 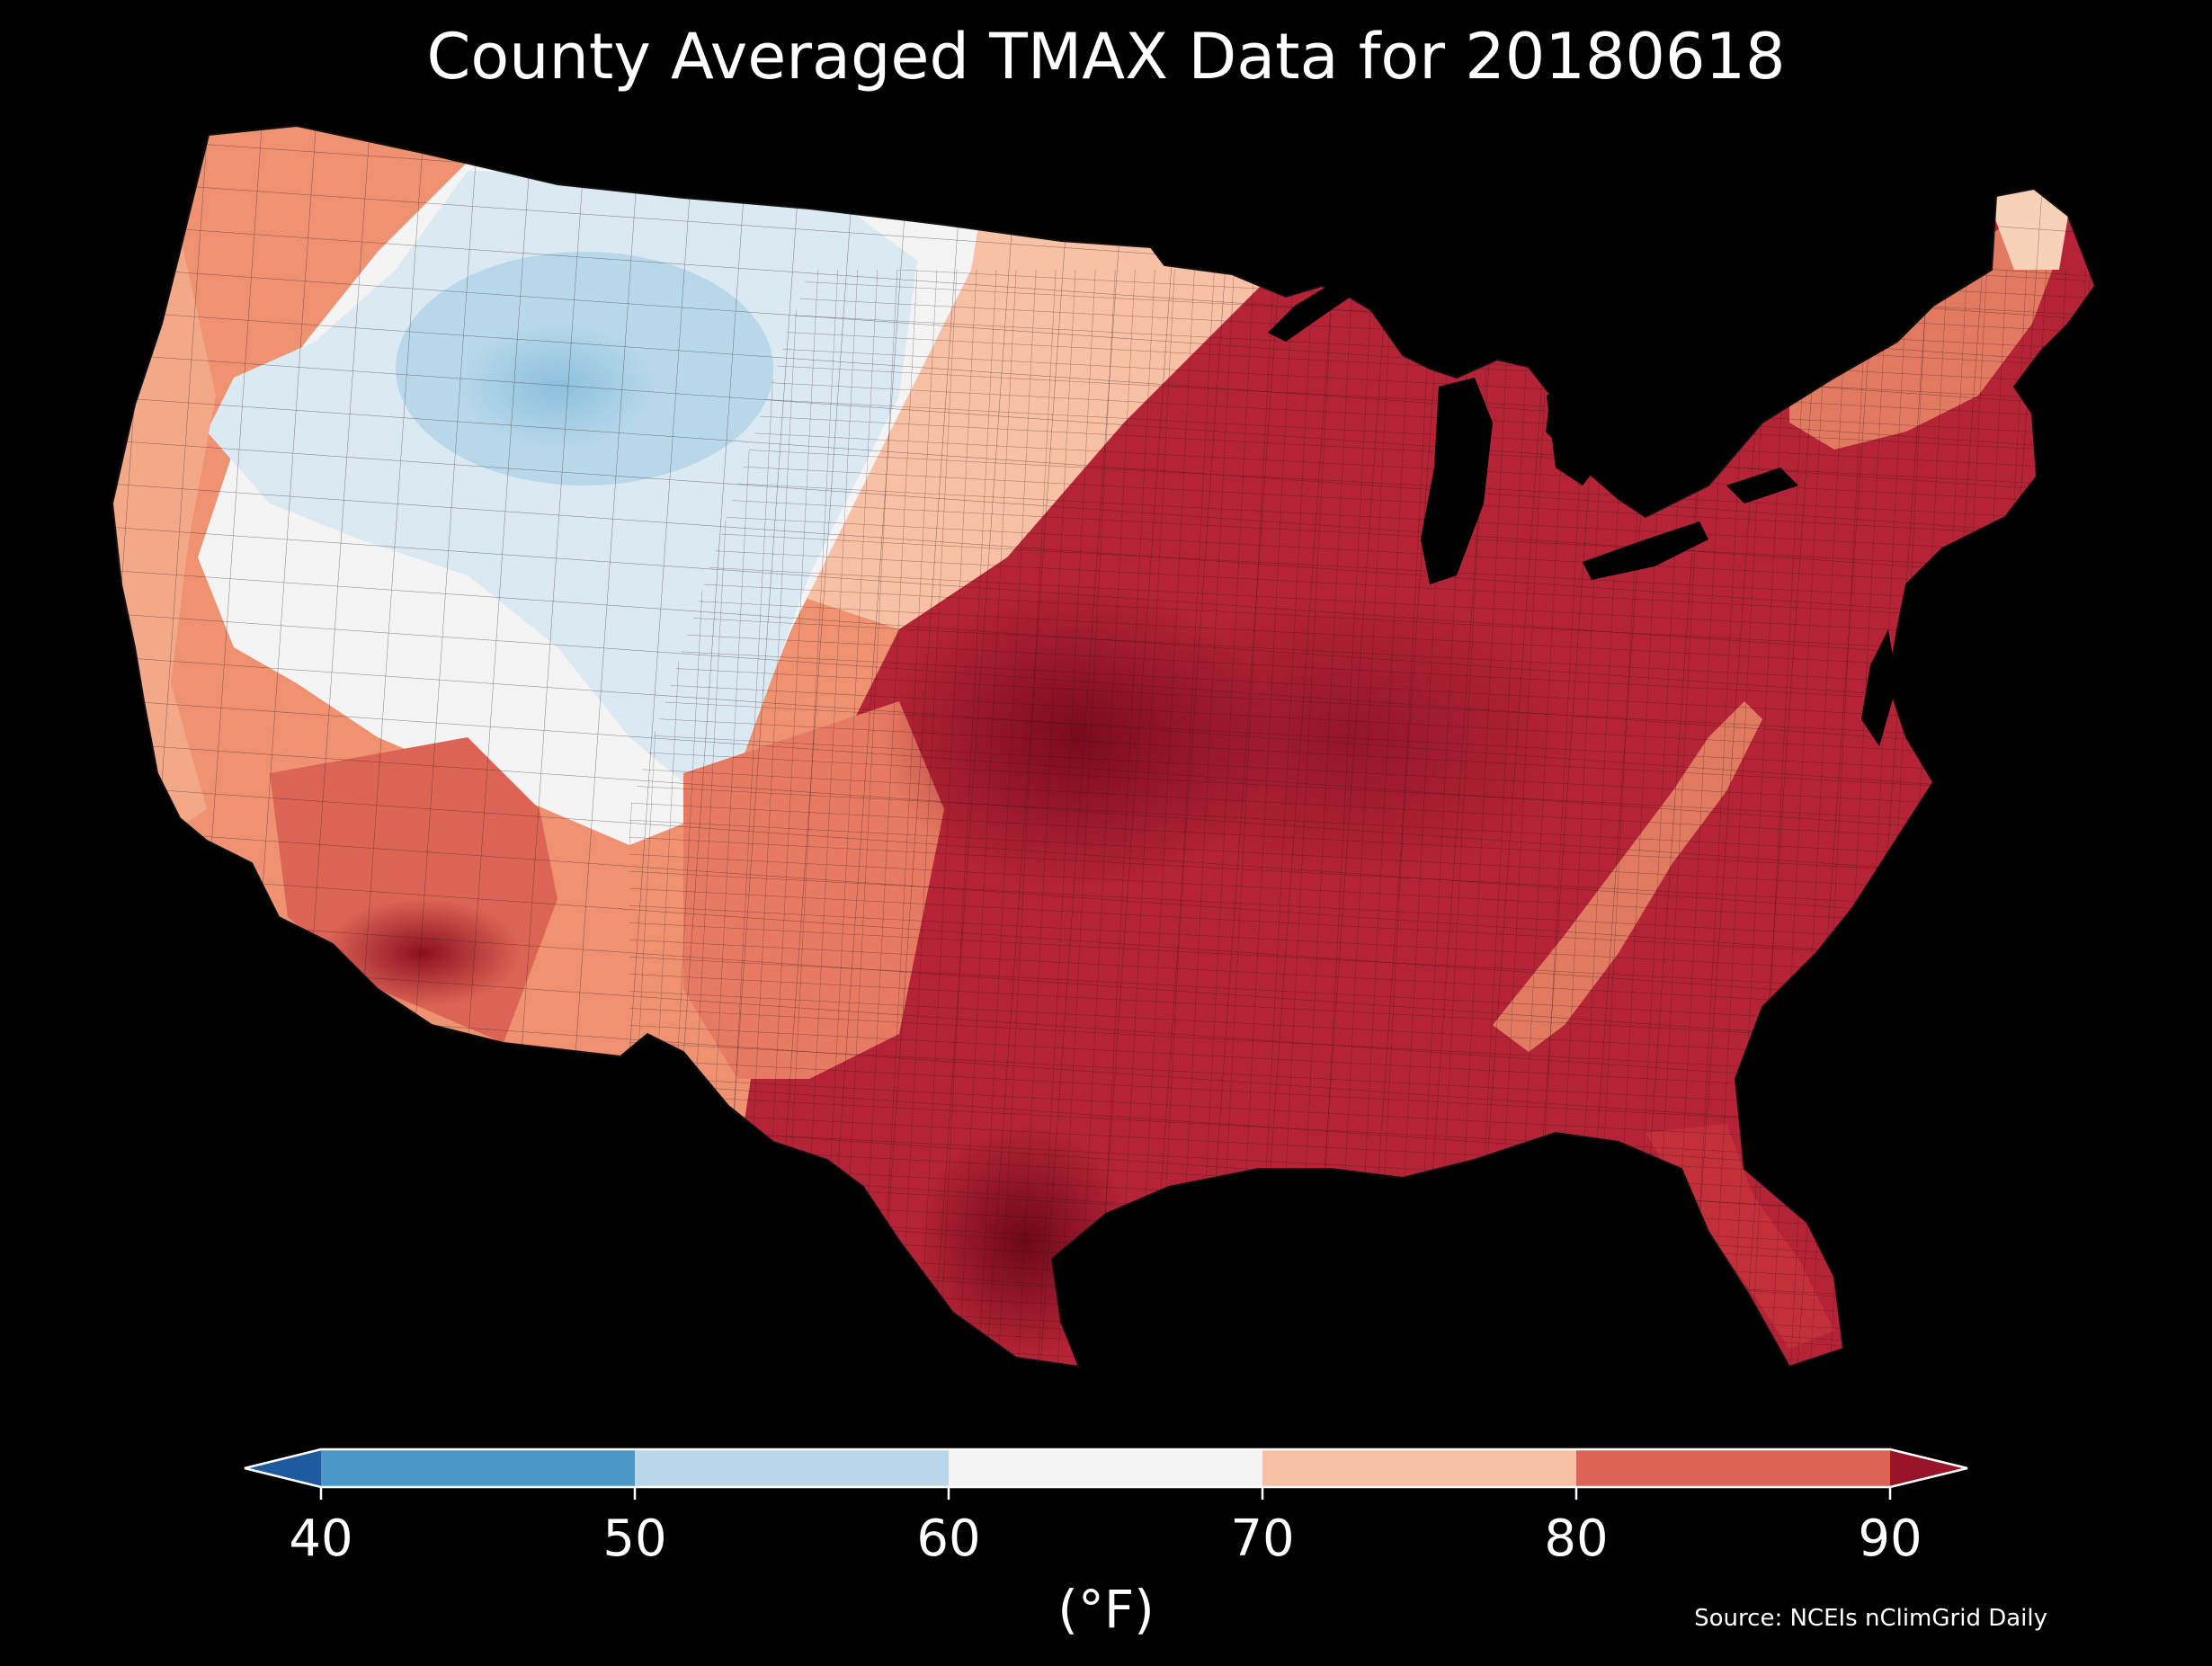 What do you see at coordinates (1879, 687) in the screenshot?
I see `chesapeake-bay` at bounding box center [1879, 687].